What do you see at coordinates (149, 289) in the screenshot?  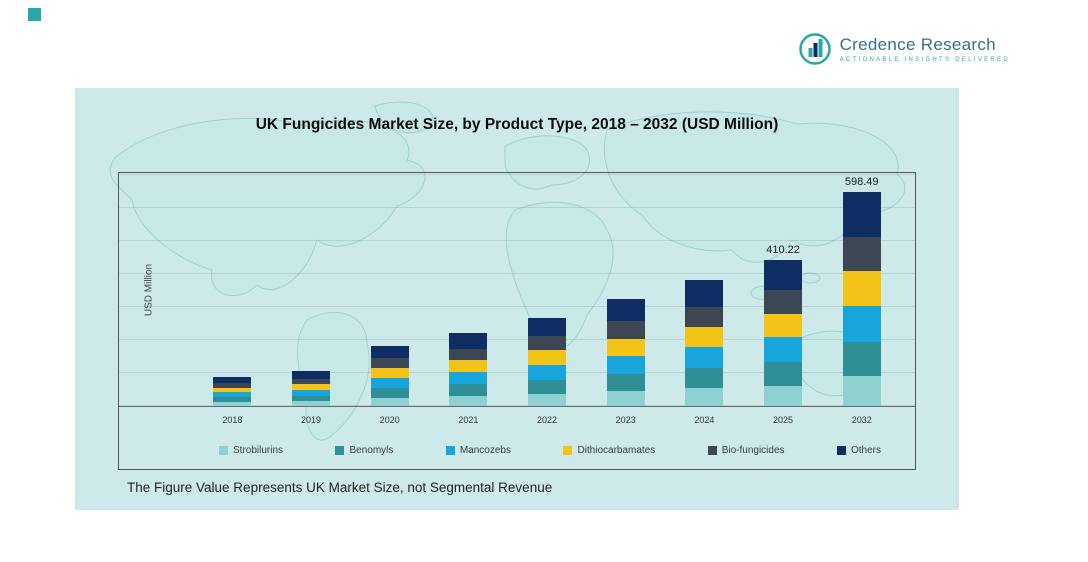 I see `y-axis-title: USD Million` at bounding box center [149, 289].